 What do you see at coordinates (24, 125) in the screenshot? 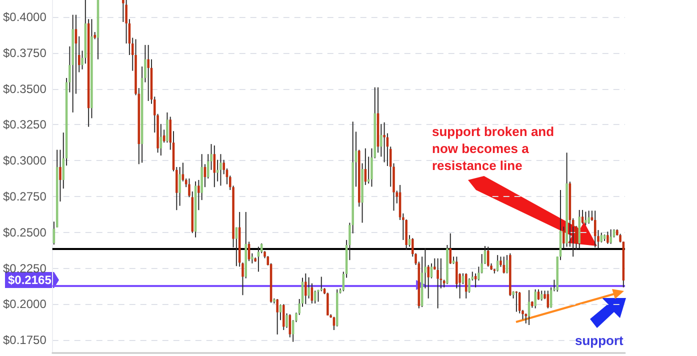
I see `y-tick-label: $0.3250` at bounding box center [24, 125].